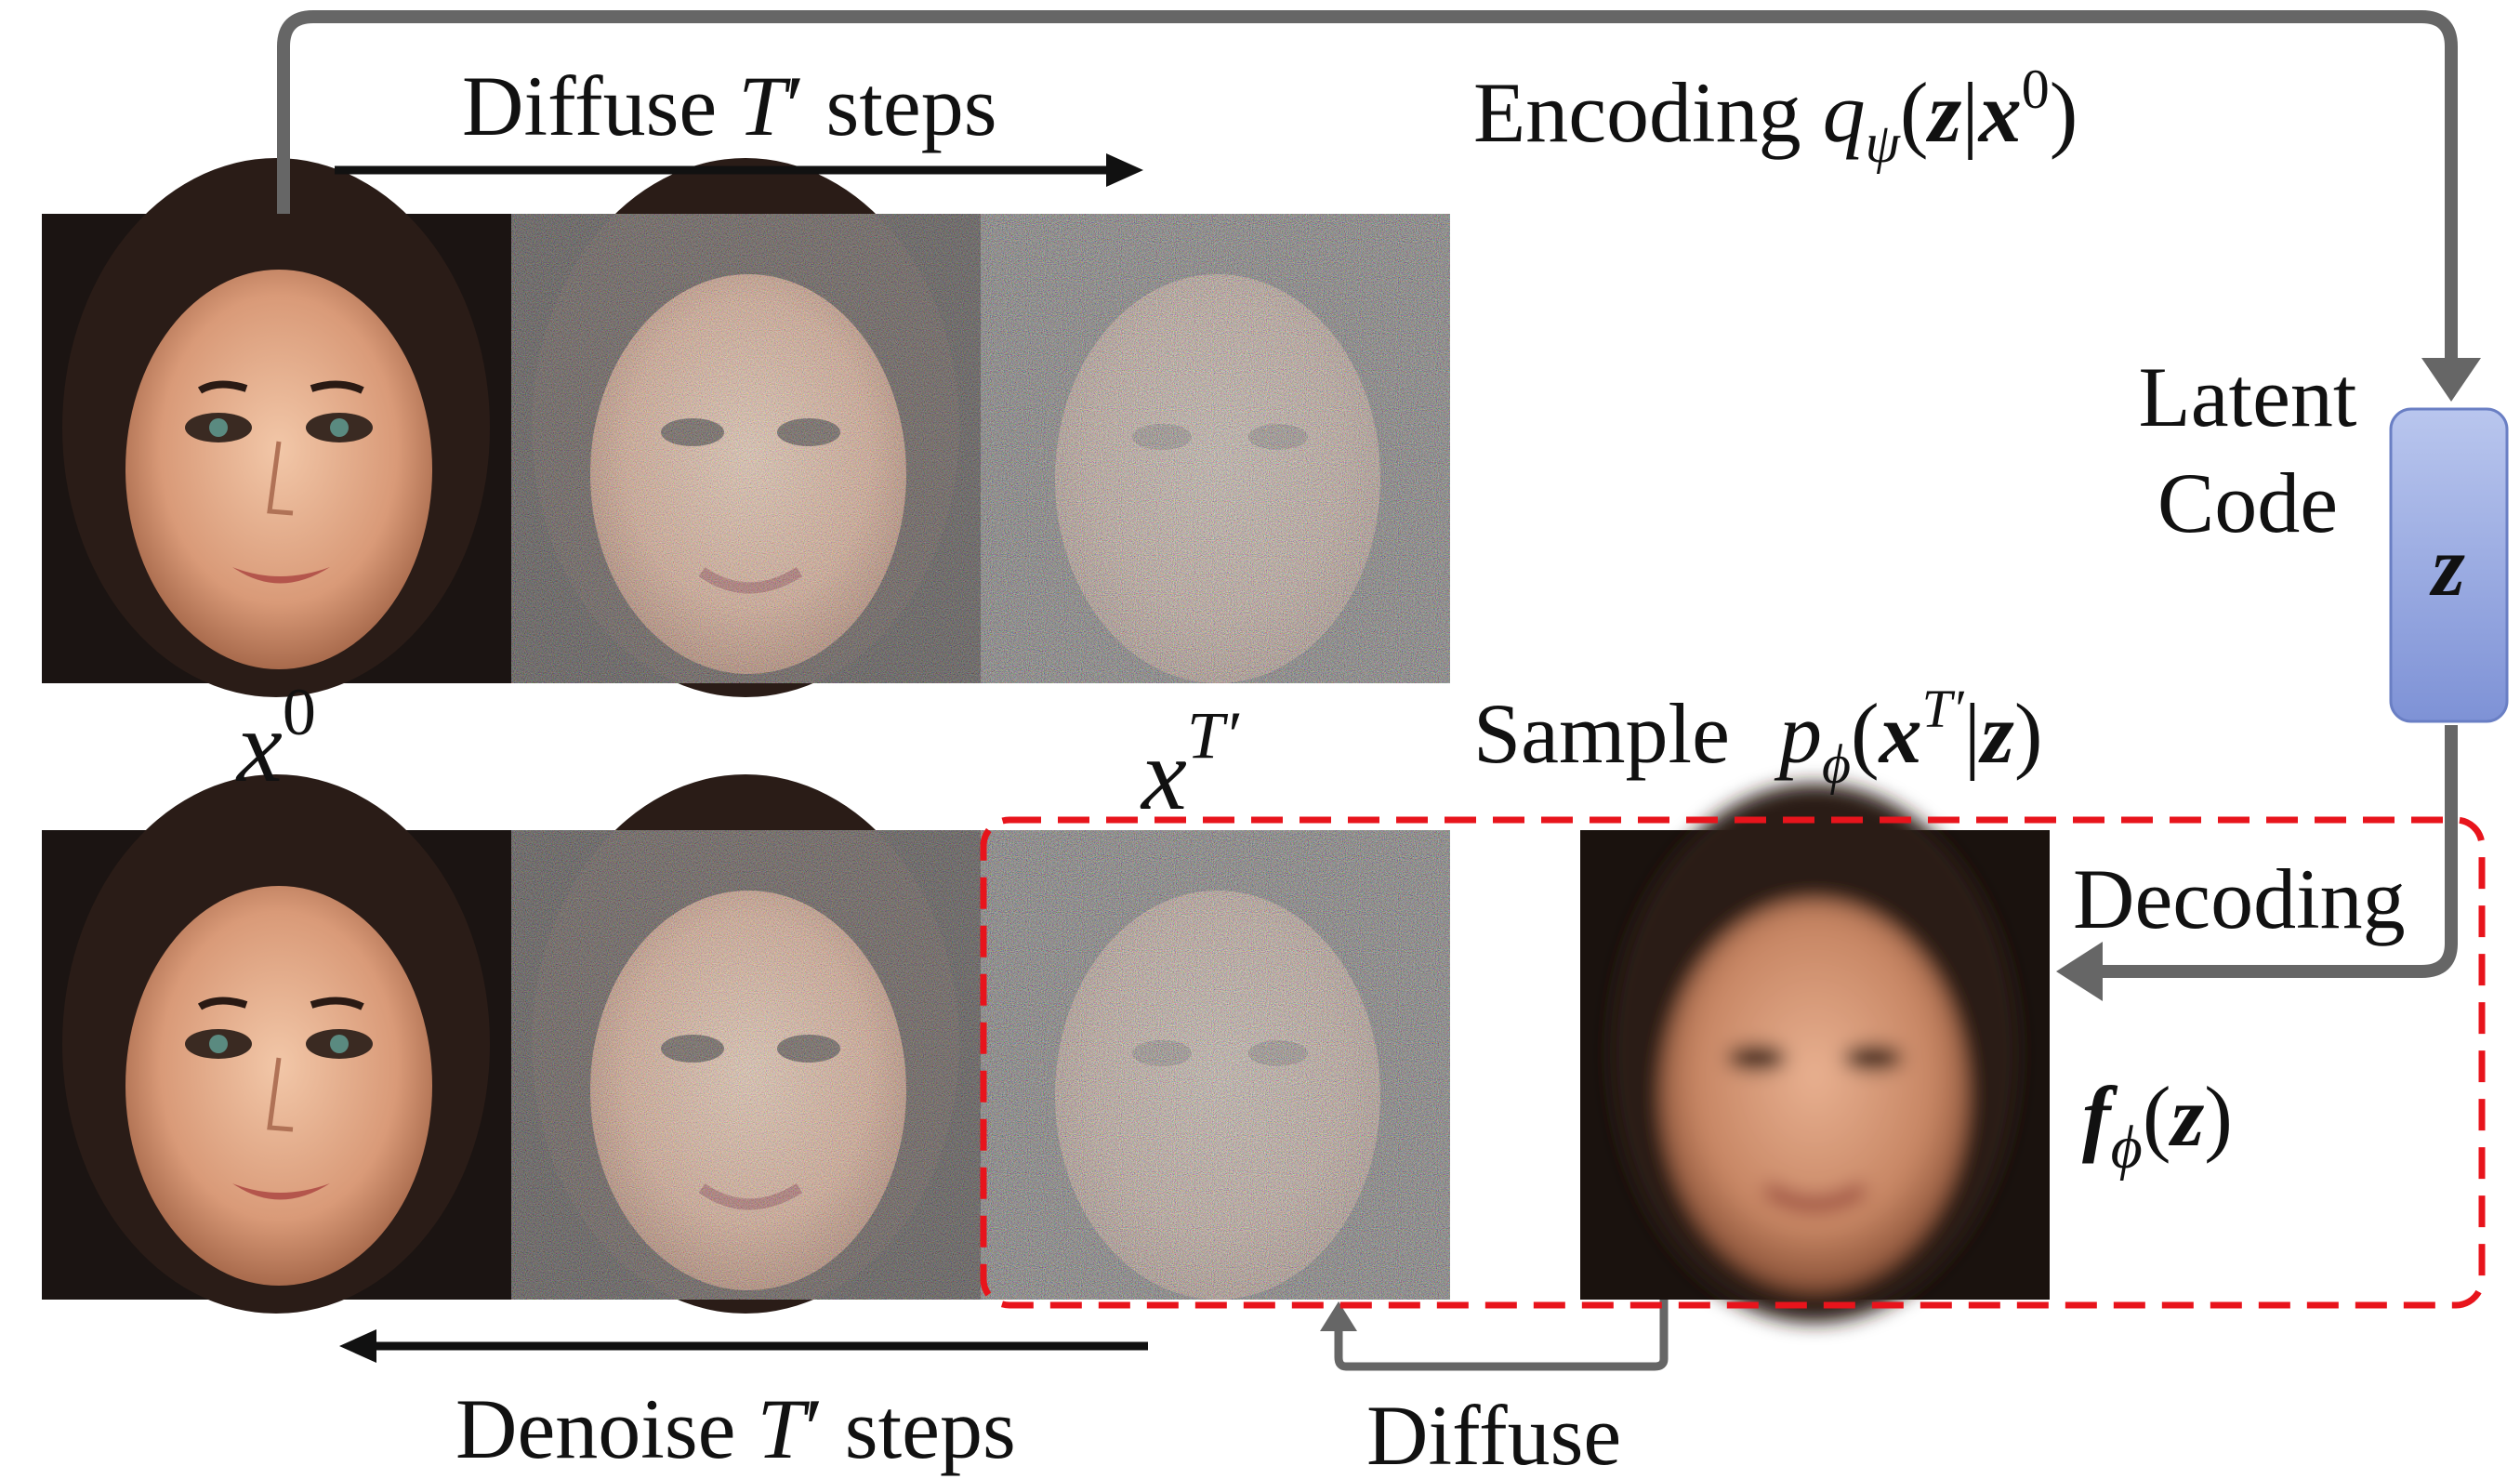  I want to click on latent-code-box, so click(2449, 565).